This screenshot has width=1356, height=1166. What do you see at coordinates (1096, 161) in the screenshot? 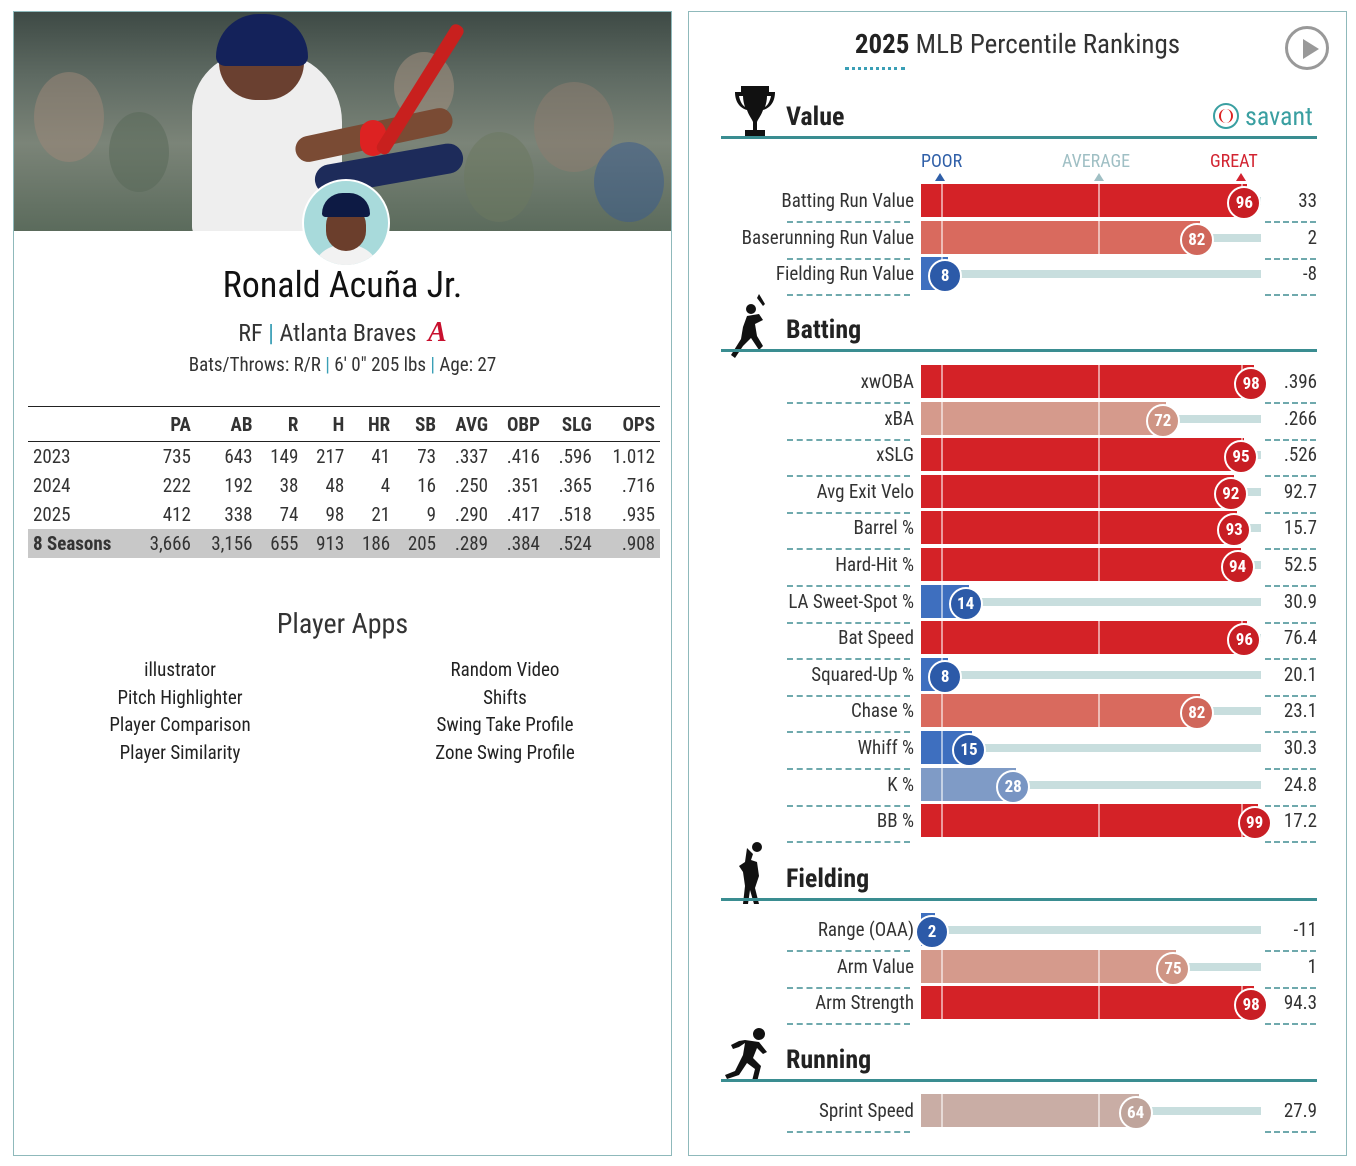
I see `scale-average-label: AVERAGE` at bounding box center [1096, 161].